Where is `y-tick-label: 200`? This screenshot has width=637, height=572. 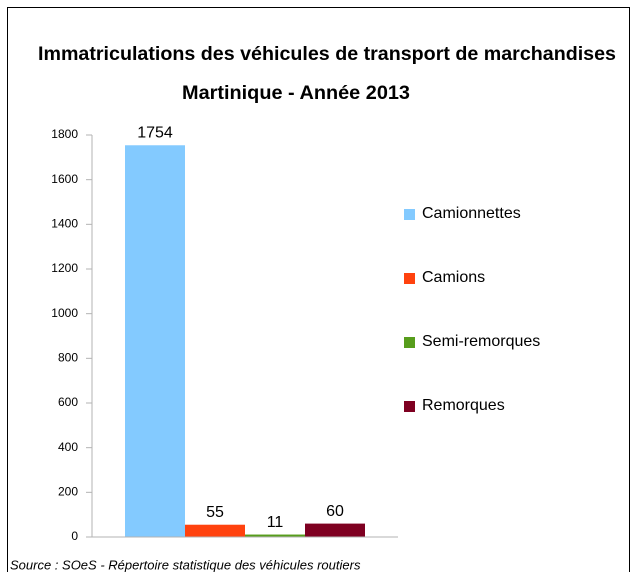 y-tick-label: 200 is located at coordinates (68, 492).